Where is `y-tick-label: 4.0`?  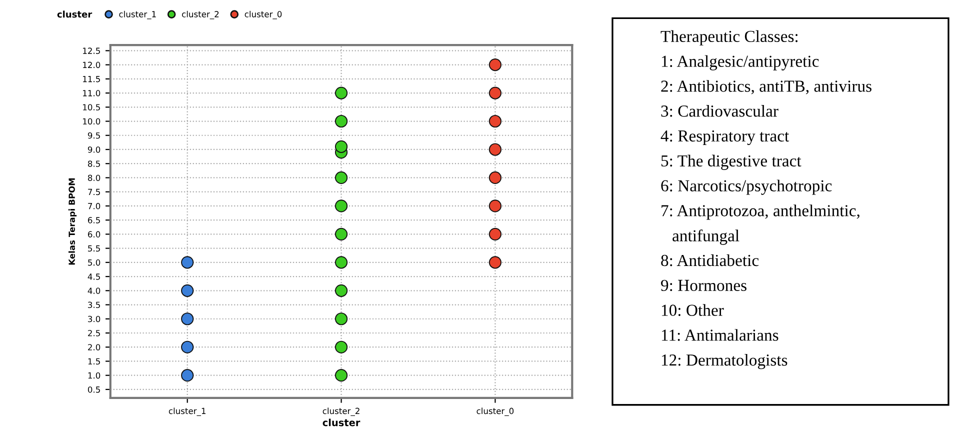 y-tick-label: 4.0 is located at coordinates (94, 291).